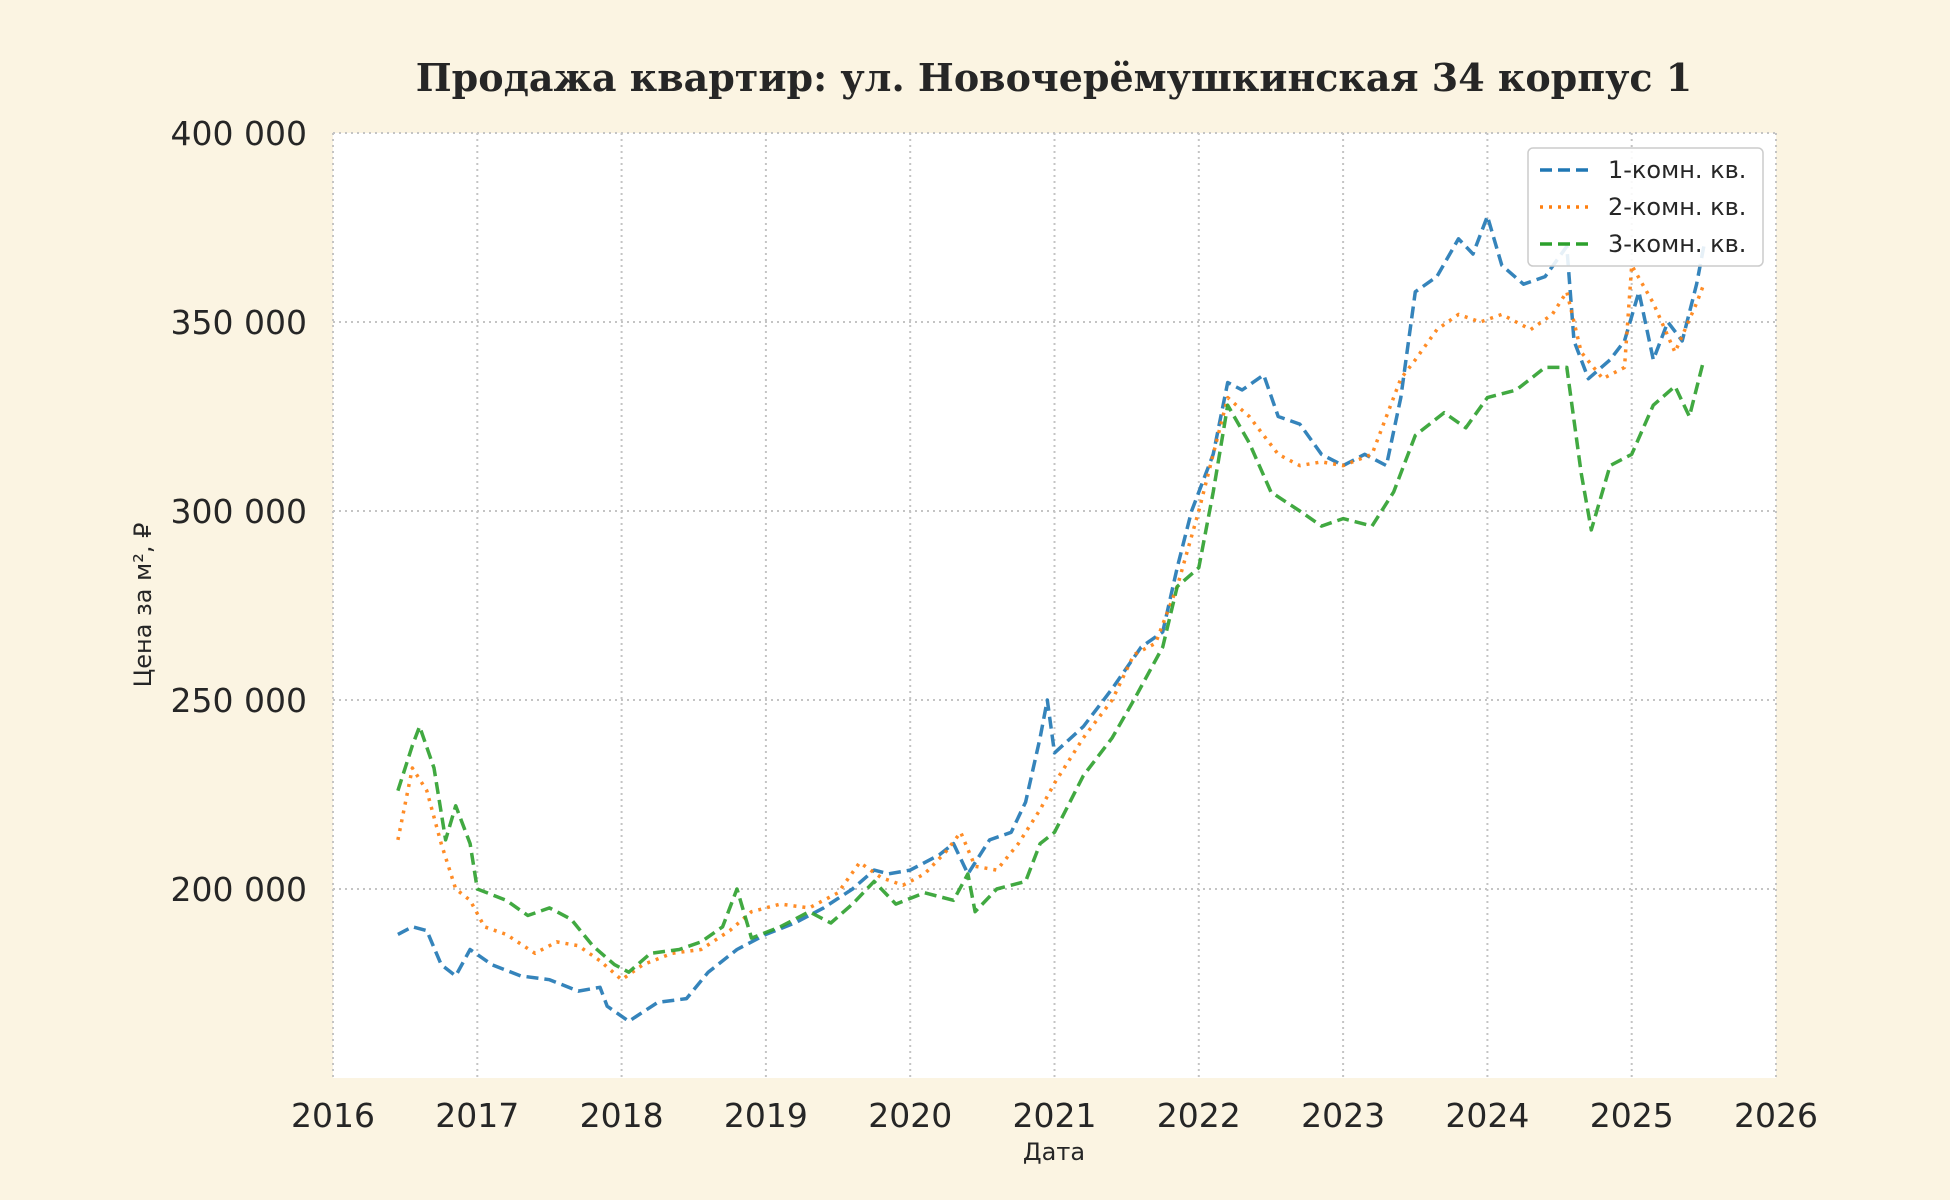  I want to click on x-axis-label: Дата, so click(1054, 1152).